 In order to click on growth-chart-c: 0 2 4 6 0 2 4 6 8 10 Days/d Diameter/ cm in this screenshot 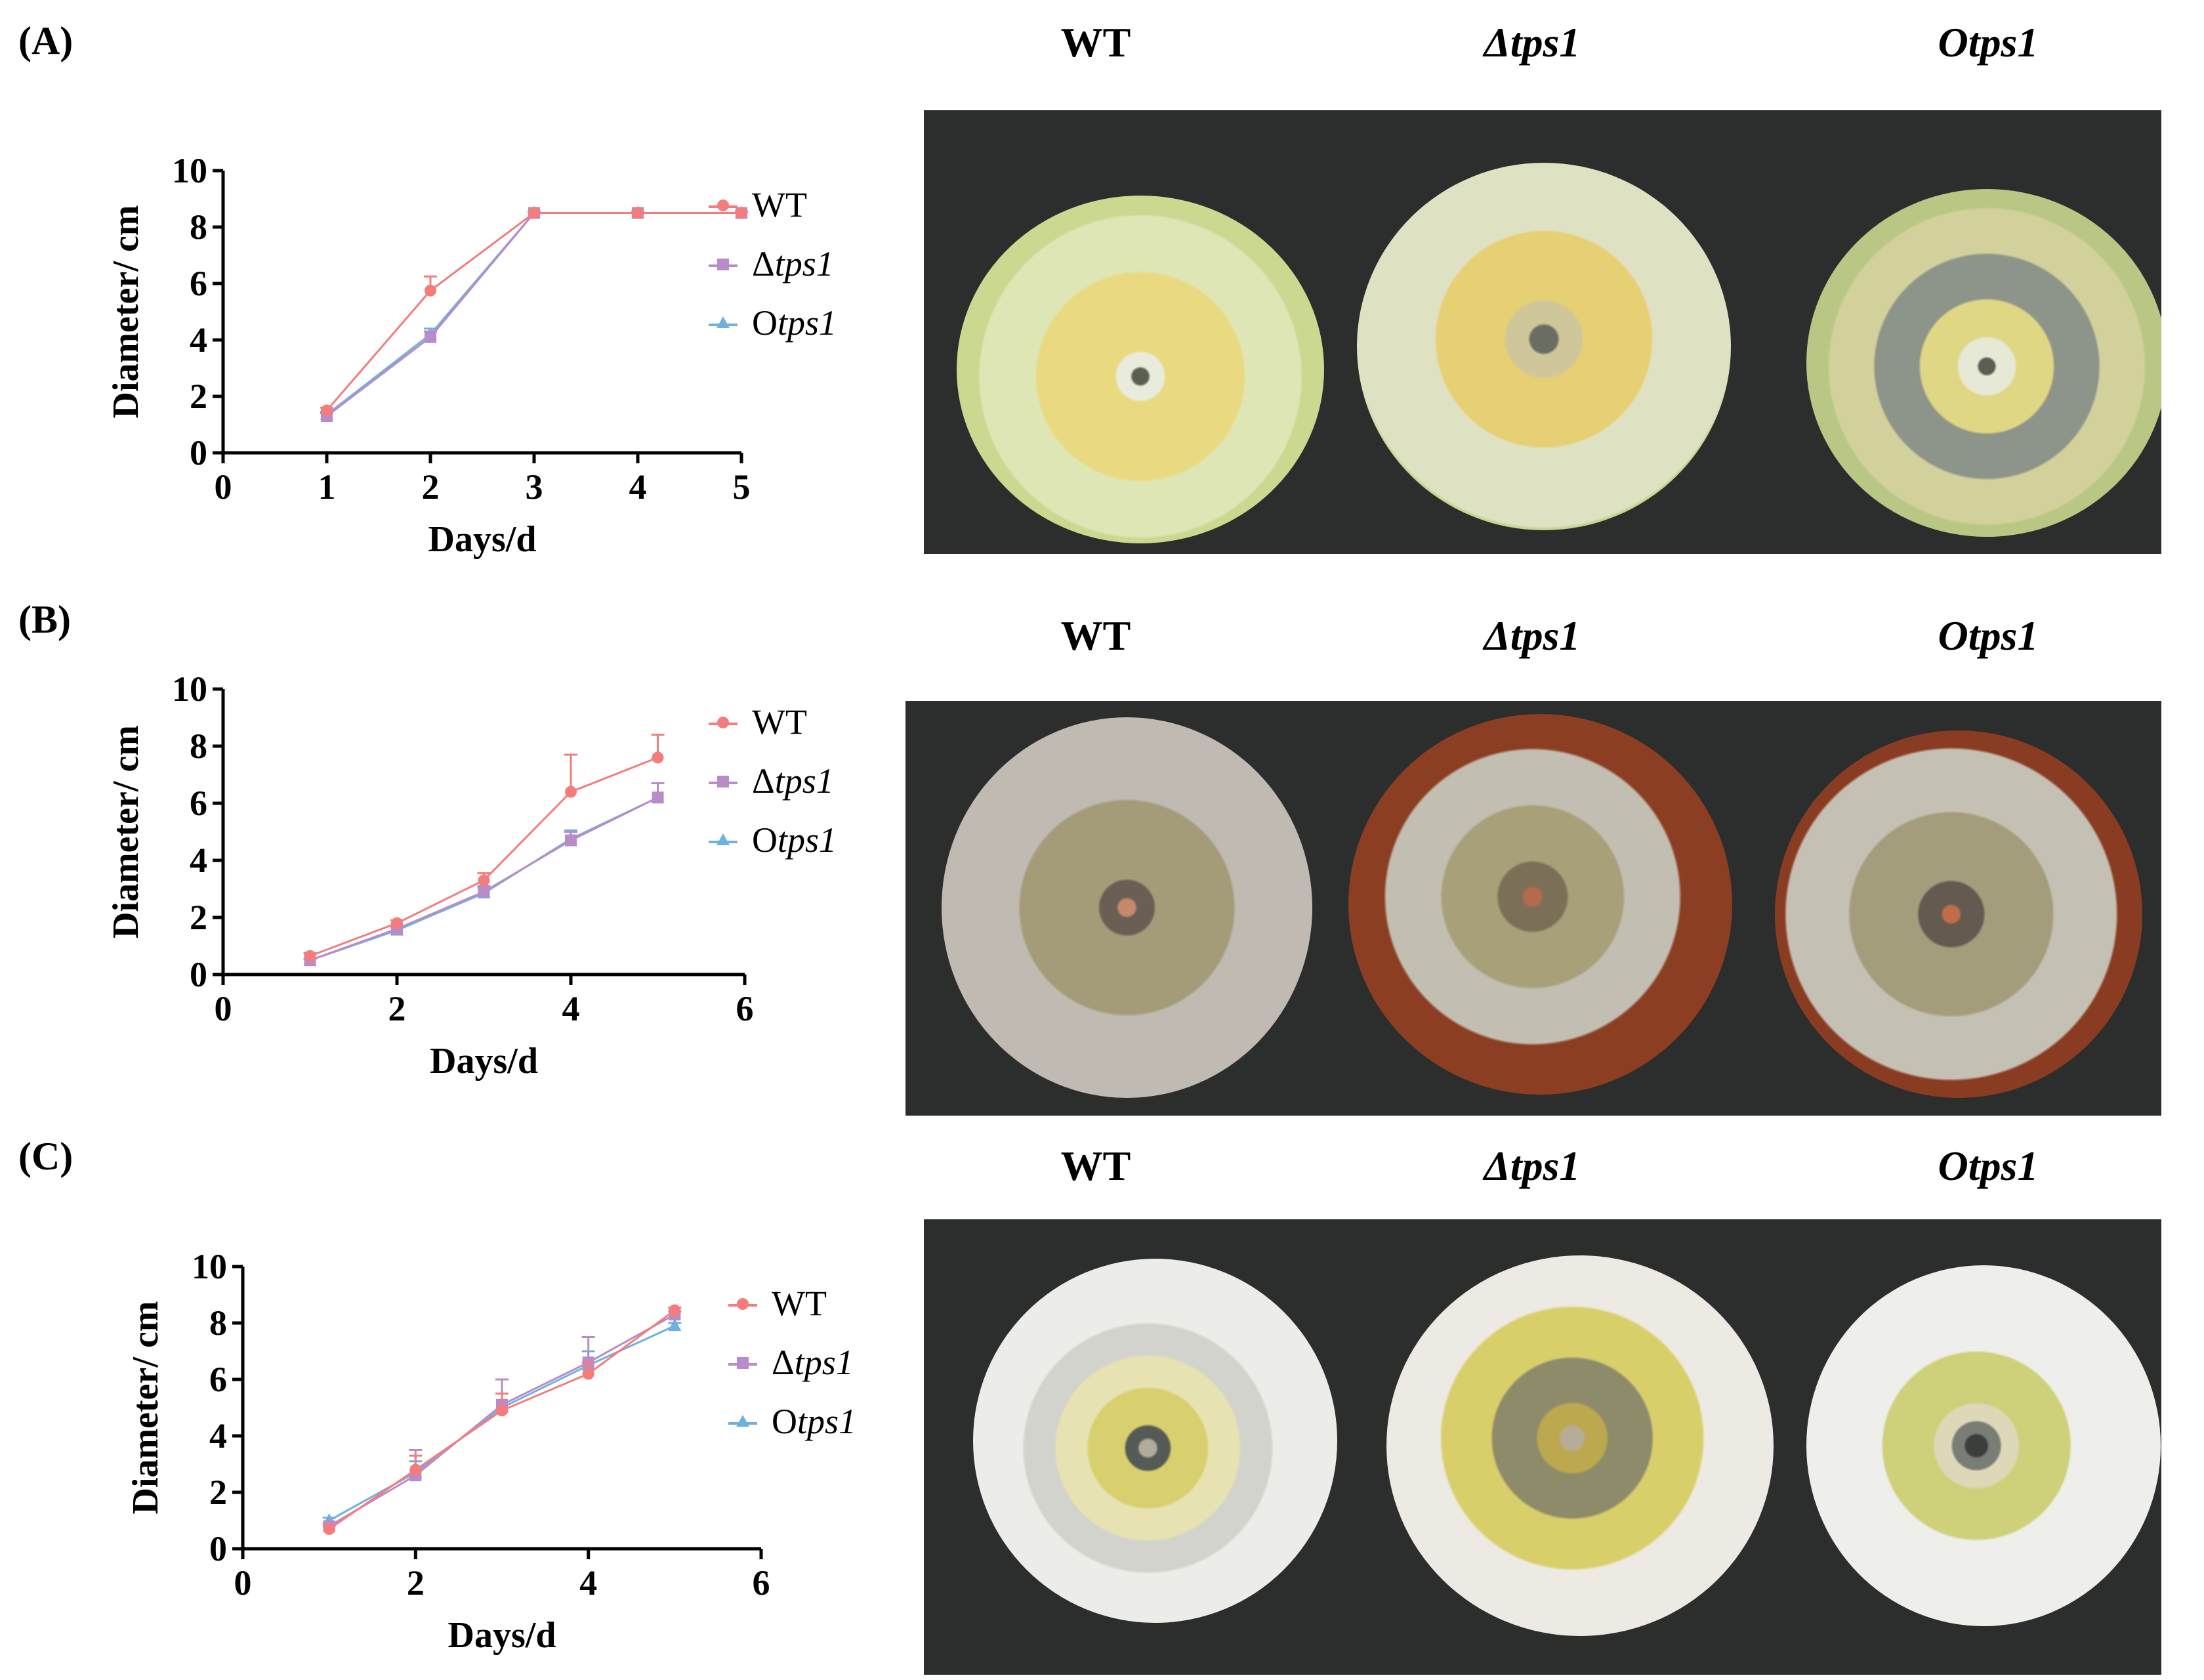, I will do `click(447, 1451)`.